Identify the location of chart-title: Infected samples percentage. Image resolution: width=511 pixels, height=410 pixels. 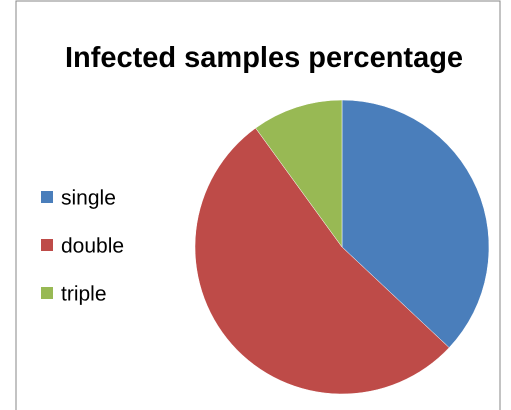
(264, 58).